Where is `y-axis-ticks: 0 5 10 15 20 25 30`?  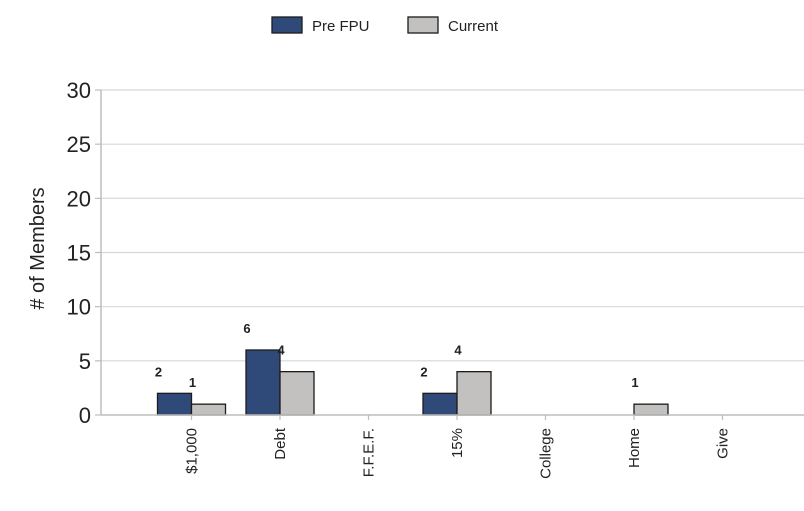
y-axis-ticks: 0 5 10 15 20 25 30 is located at coordinates (84, 253).